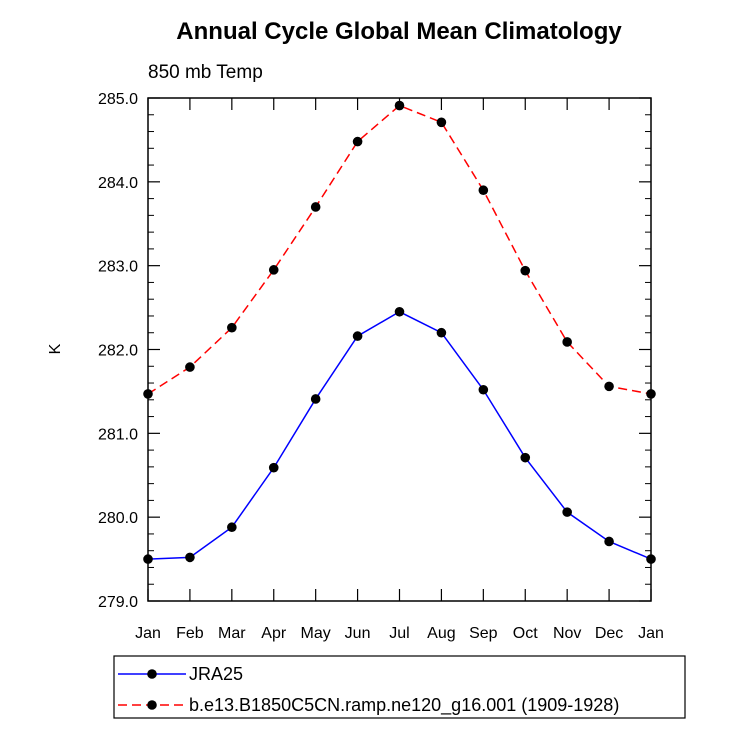  I want to click on chart-title: Annual Cycle Global Mean Climatology, so click(399, 31).